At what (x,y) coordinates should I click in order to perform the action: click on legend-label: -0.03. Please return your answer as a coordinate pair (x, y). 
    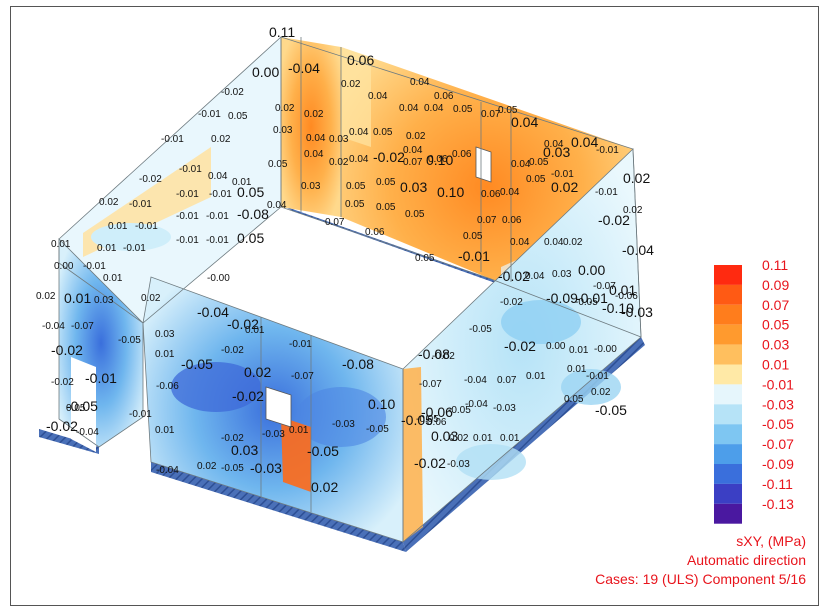
    Looking at the image, I should click on (778, 404).